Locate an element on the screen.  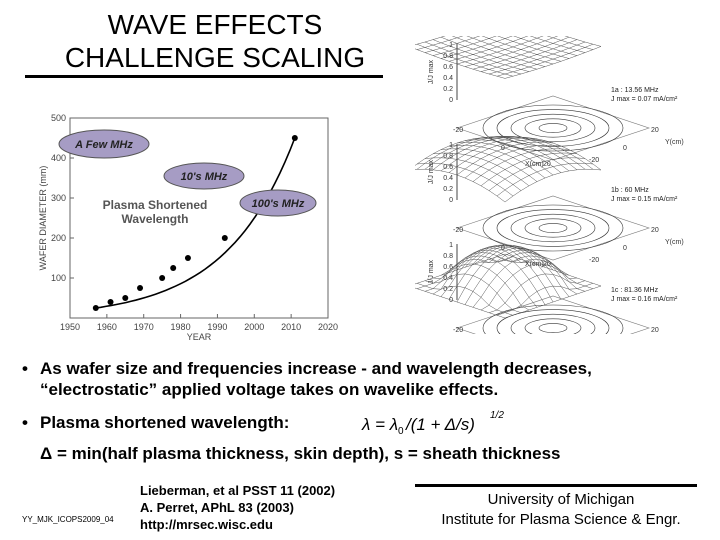
university-rule is located at coordinates (556, 485).